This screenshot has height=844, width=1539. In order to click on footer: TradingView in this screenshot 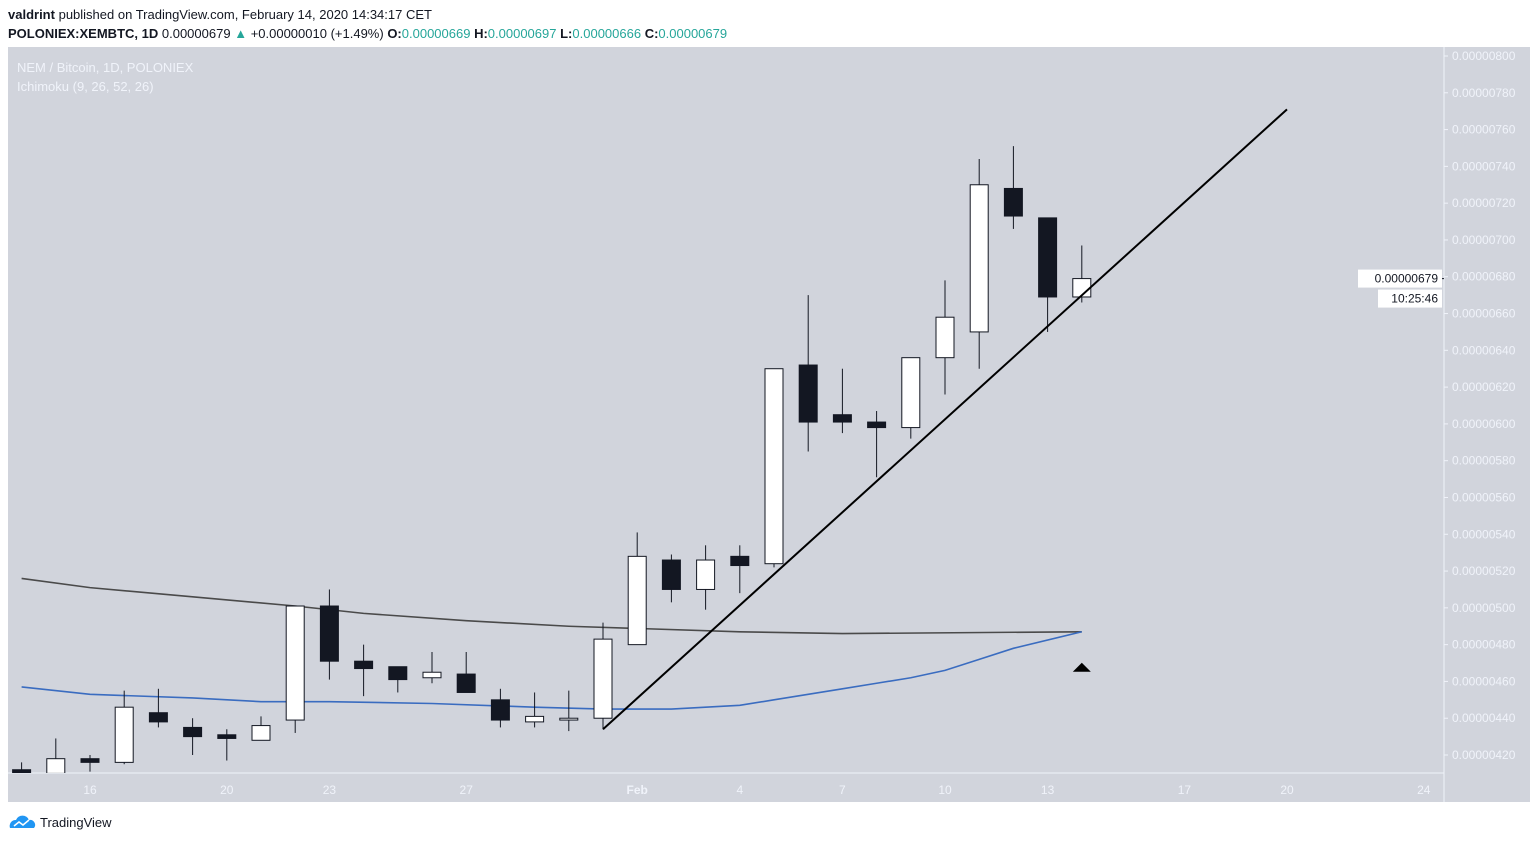, I will do `click(60, 822)`.